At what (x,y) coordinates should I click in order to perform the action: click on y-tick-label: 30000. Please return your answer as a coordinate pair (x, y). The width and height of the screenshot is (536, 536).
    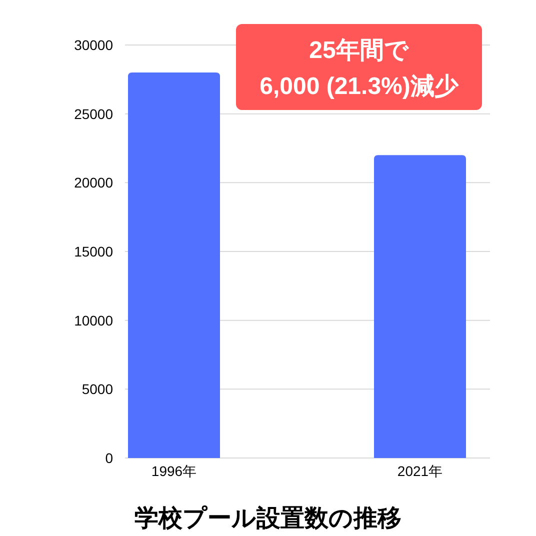
    Looking at the image, I should click on (94, 45).